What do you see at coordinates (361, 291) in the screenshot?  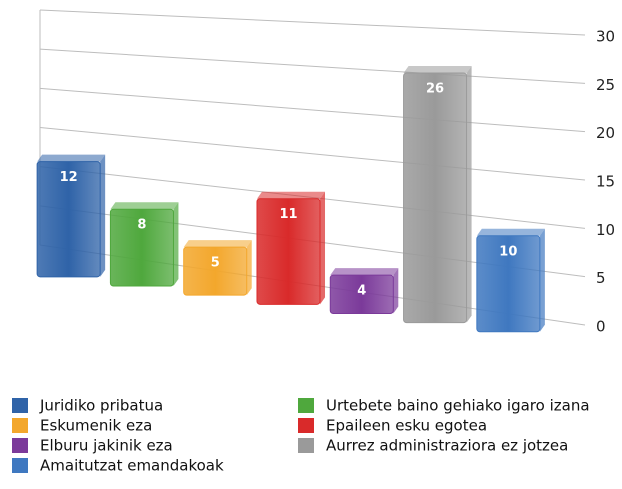 I see `value-label: 4` at bounding box center [361, 291].